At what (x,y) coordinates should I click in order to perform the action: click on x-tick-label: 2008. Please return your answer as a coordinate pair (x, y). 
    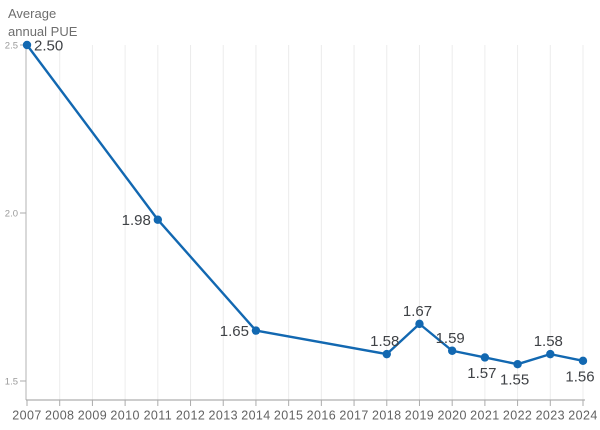
    Looking at the image, I should click on (59, 416).